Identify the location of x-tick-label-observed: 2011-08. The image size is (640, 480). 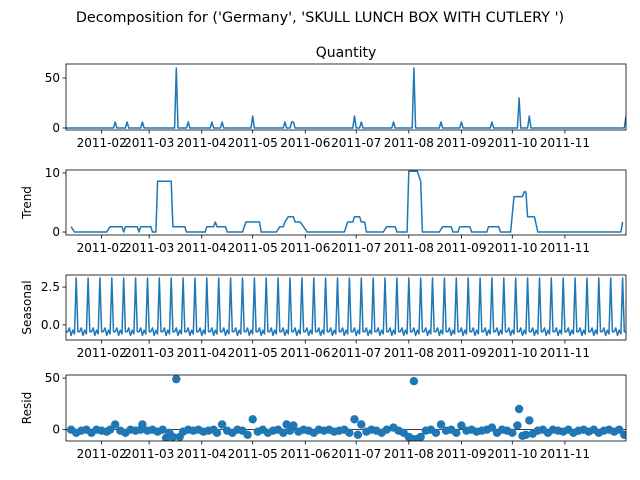
(409, 143).